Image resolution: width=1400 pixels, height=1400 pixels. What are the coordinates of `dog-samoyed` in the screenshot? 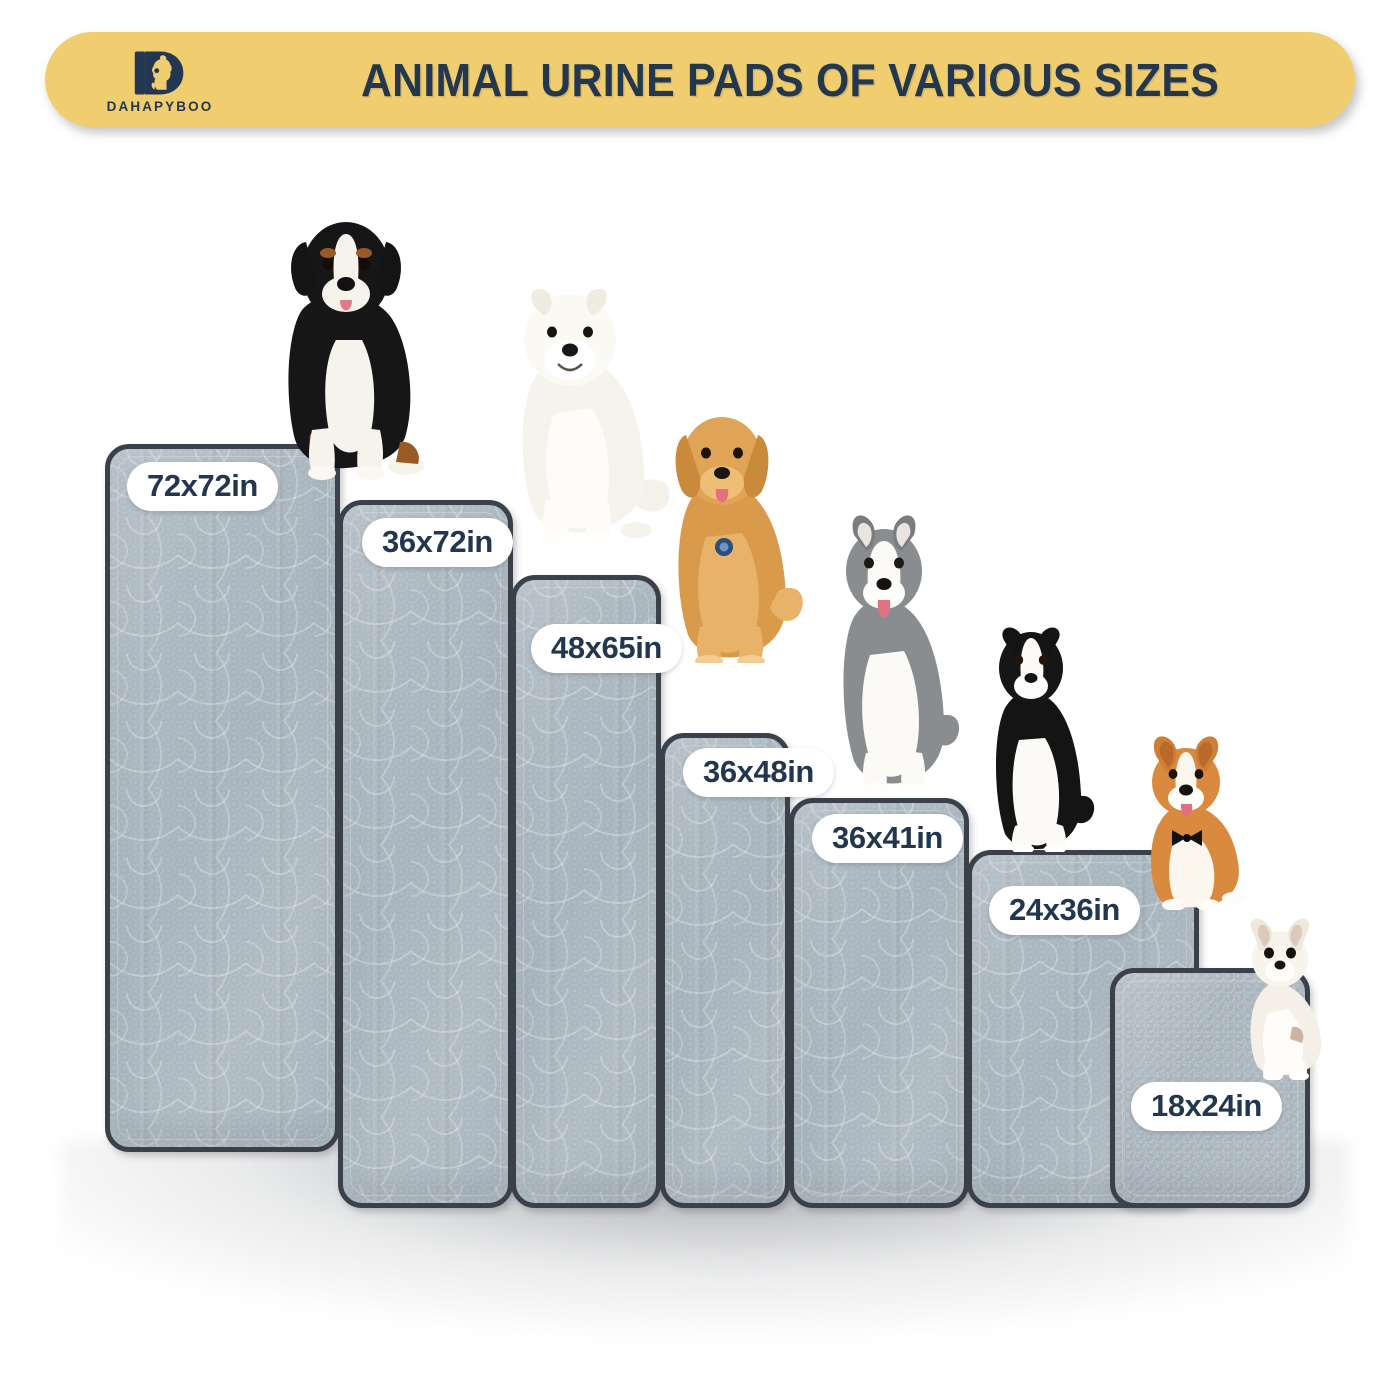 It's located at (584, 405).